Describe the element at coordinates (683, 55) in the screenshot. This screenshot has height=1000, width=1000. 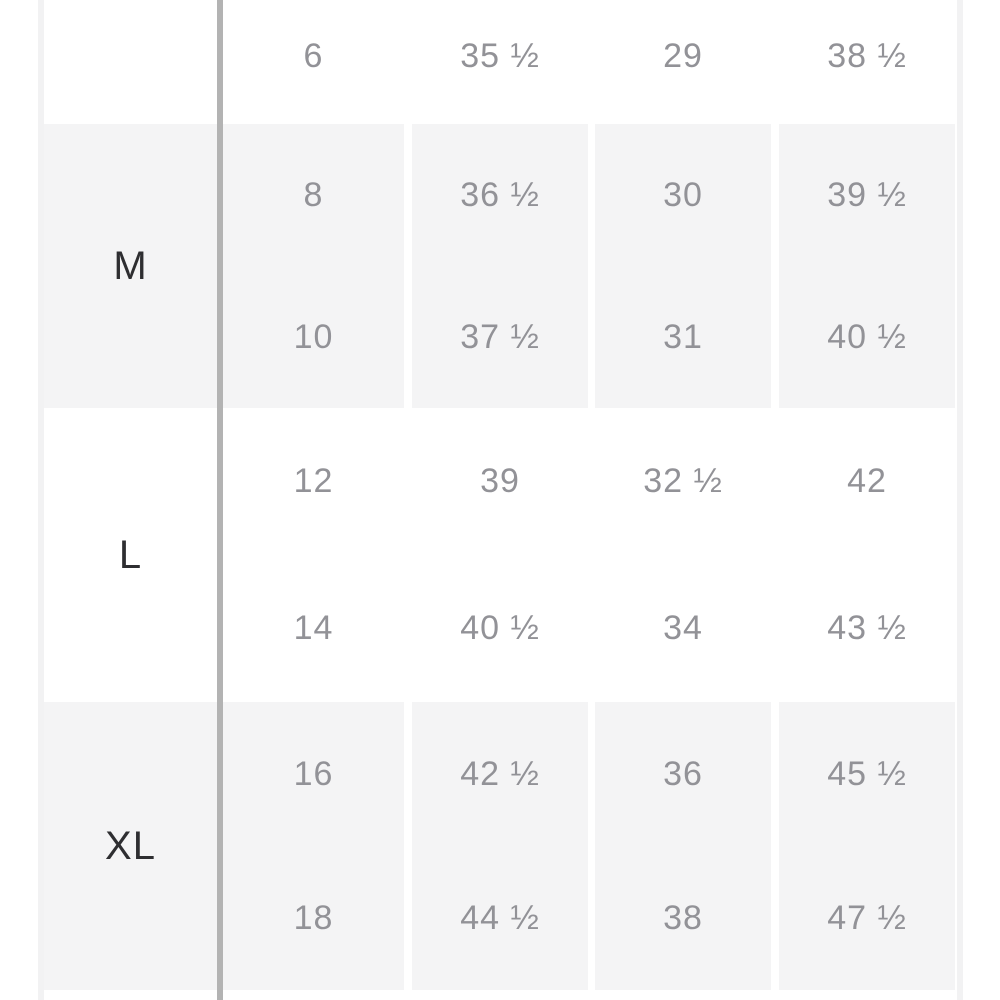
I see `measurement-cell: 29` at that location.